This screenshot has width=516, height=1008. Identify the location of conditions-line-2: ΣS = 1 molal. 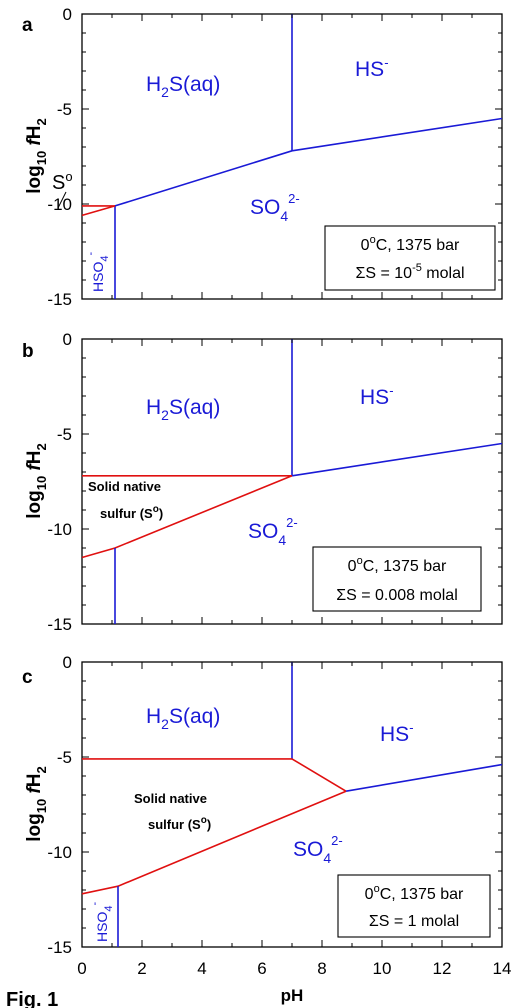
(414, 921).